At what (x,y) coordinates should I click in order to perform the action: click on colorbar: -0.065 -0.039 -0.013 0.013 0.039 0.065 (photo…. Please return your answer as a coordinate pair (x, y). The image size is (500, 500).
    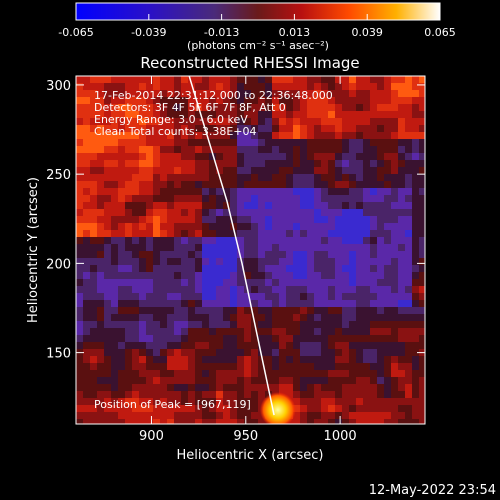
    Looking at the image, I should click on (257, 27).